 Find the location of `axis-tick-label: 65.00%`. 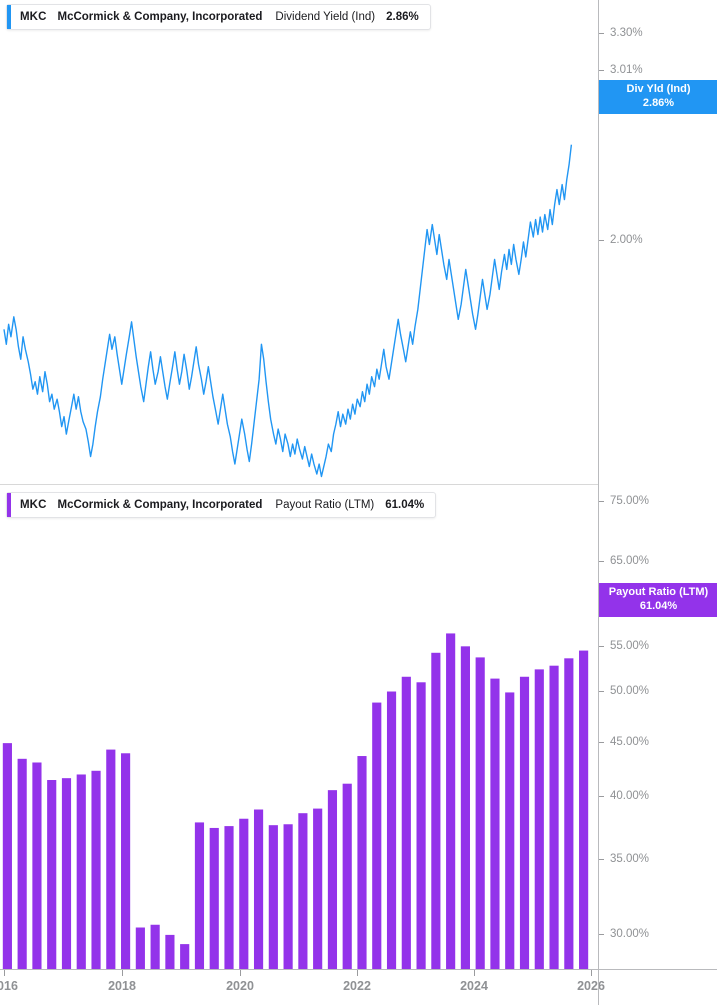

axis-tick-label: 65.00% is located at coordinates (630, 561).